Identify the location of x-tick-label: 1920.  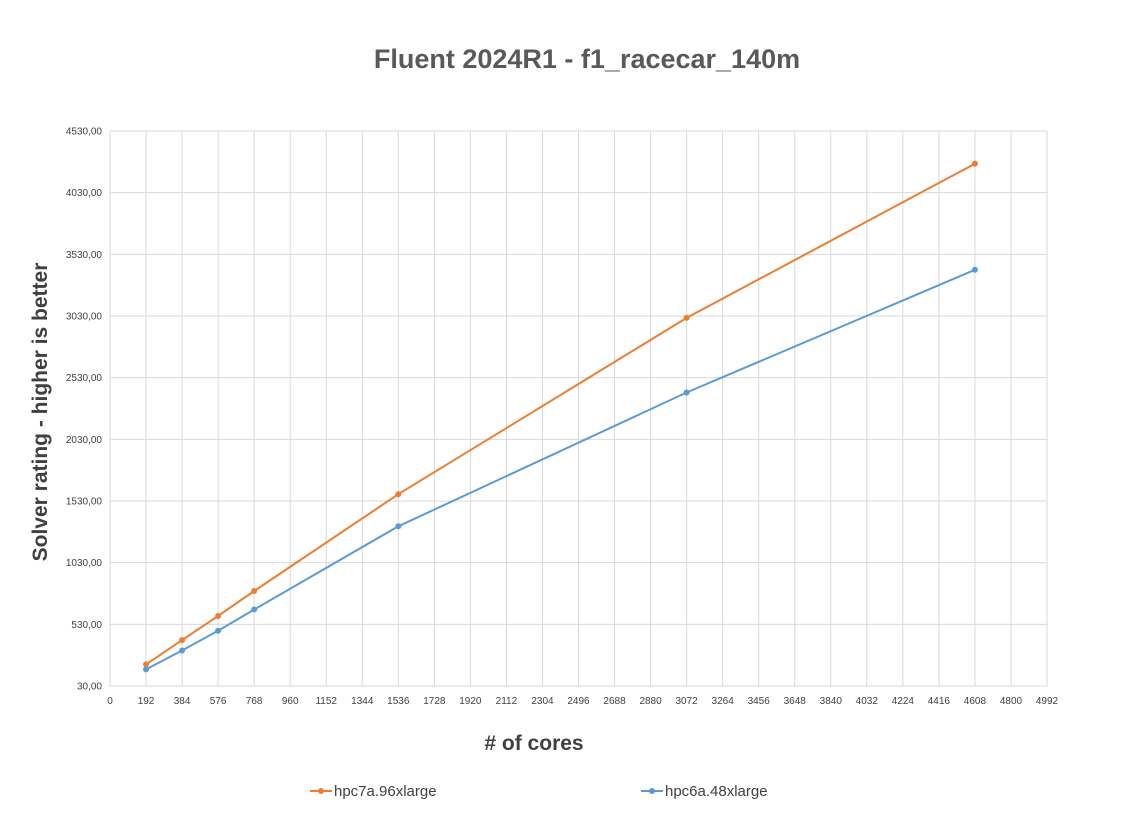
(470, 701).